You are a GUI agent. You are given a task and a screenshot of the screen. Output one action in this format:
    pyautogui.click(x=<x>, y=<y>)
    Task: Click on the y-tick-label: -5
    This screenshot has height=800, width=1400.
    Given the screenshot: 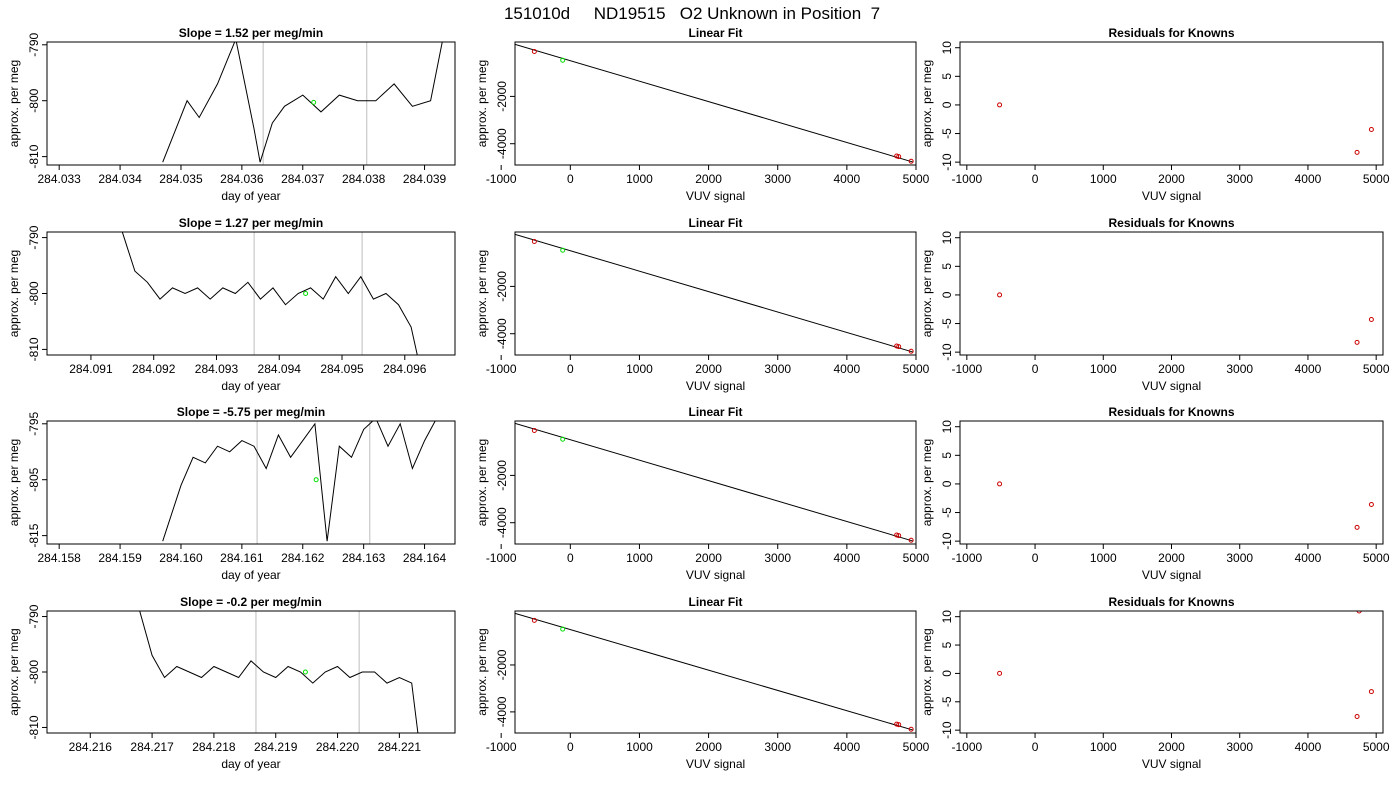 What is the action you would take?
    pyautogui.click(x=947, y=133)
    